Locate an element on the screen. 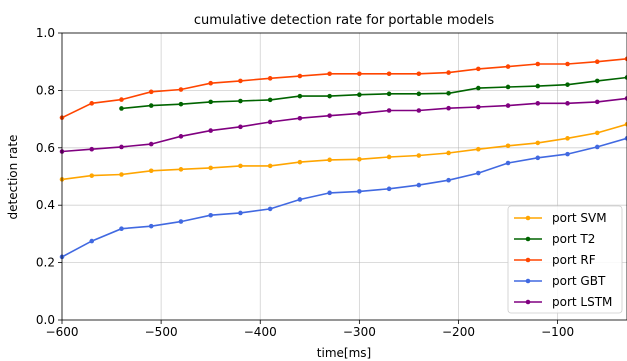 Image resolution: width=627 pixels, height=361 pixels. x-tick-label: −200 is located at coordinates (458, 332).